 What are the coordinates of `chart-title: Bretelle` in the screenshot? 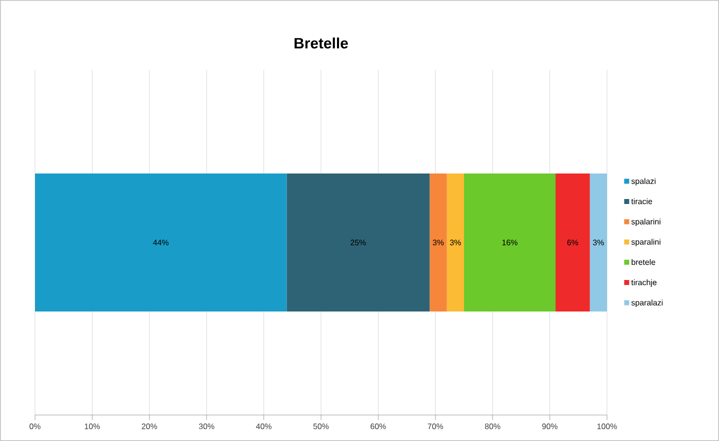 It's located at (321, 43).